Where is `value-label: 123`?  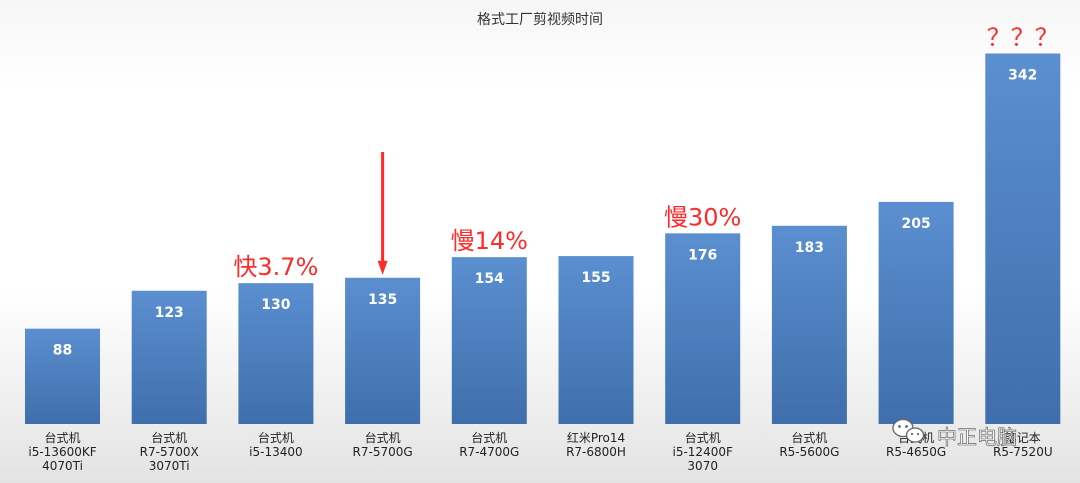
value-label: 123 is located at coordinates (169, 313).